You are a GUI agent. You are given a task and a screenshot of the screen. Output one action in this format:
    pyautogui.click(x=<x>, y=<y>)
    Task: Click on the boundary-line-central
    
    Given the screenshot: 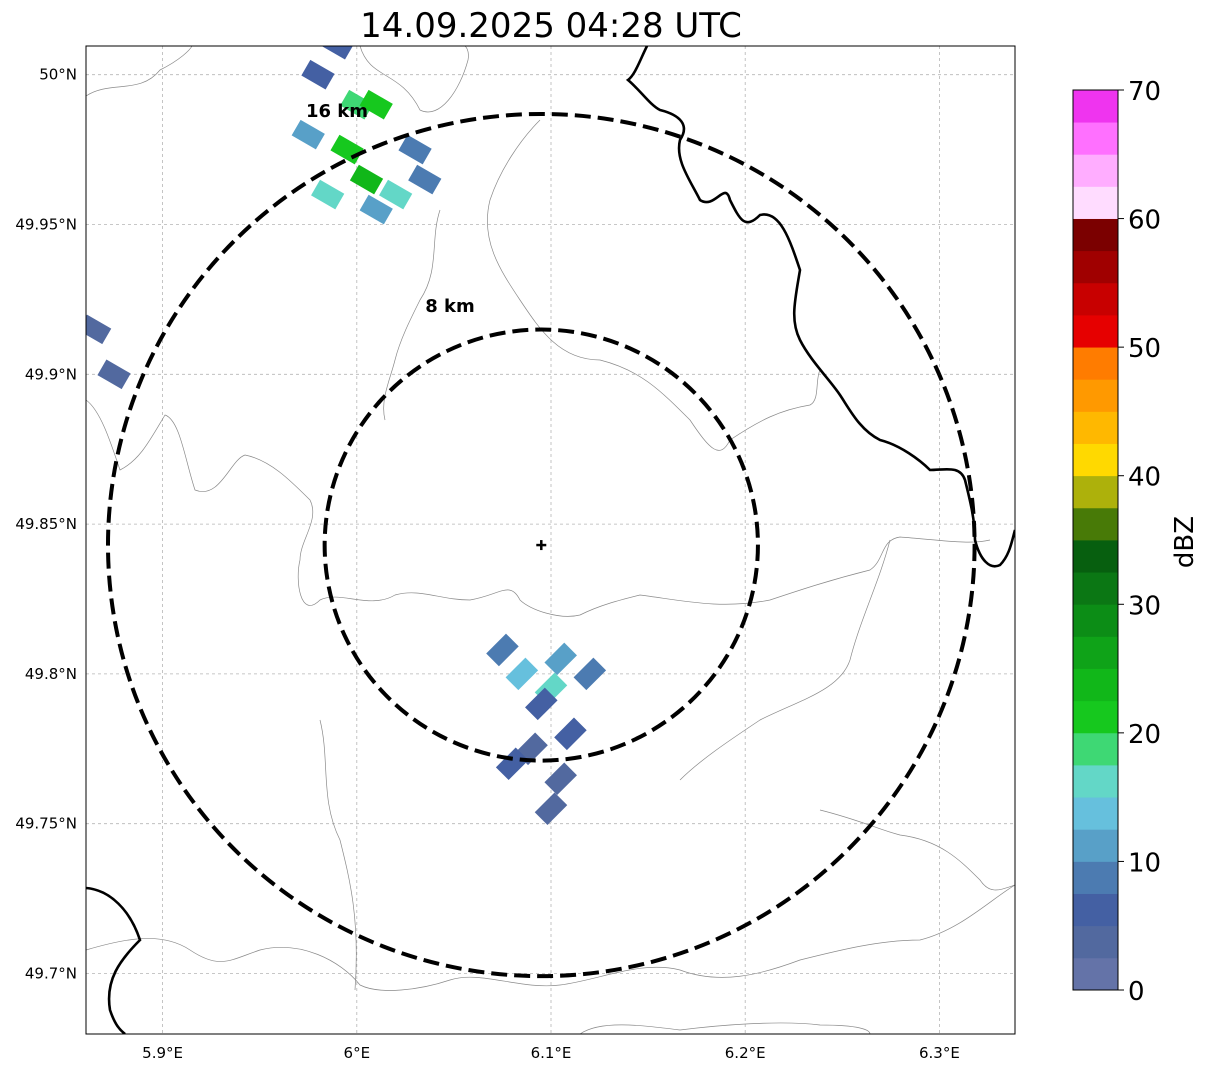 What is the action you would take?
    pyautogui.click(x=412, y=315)
    